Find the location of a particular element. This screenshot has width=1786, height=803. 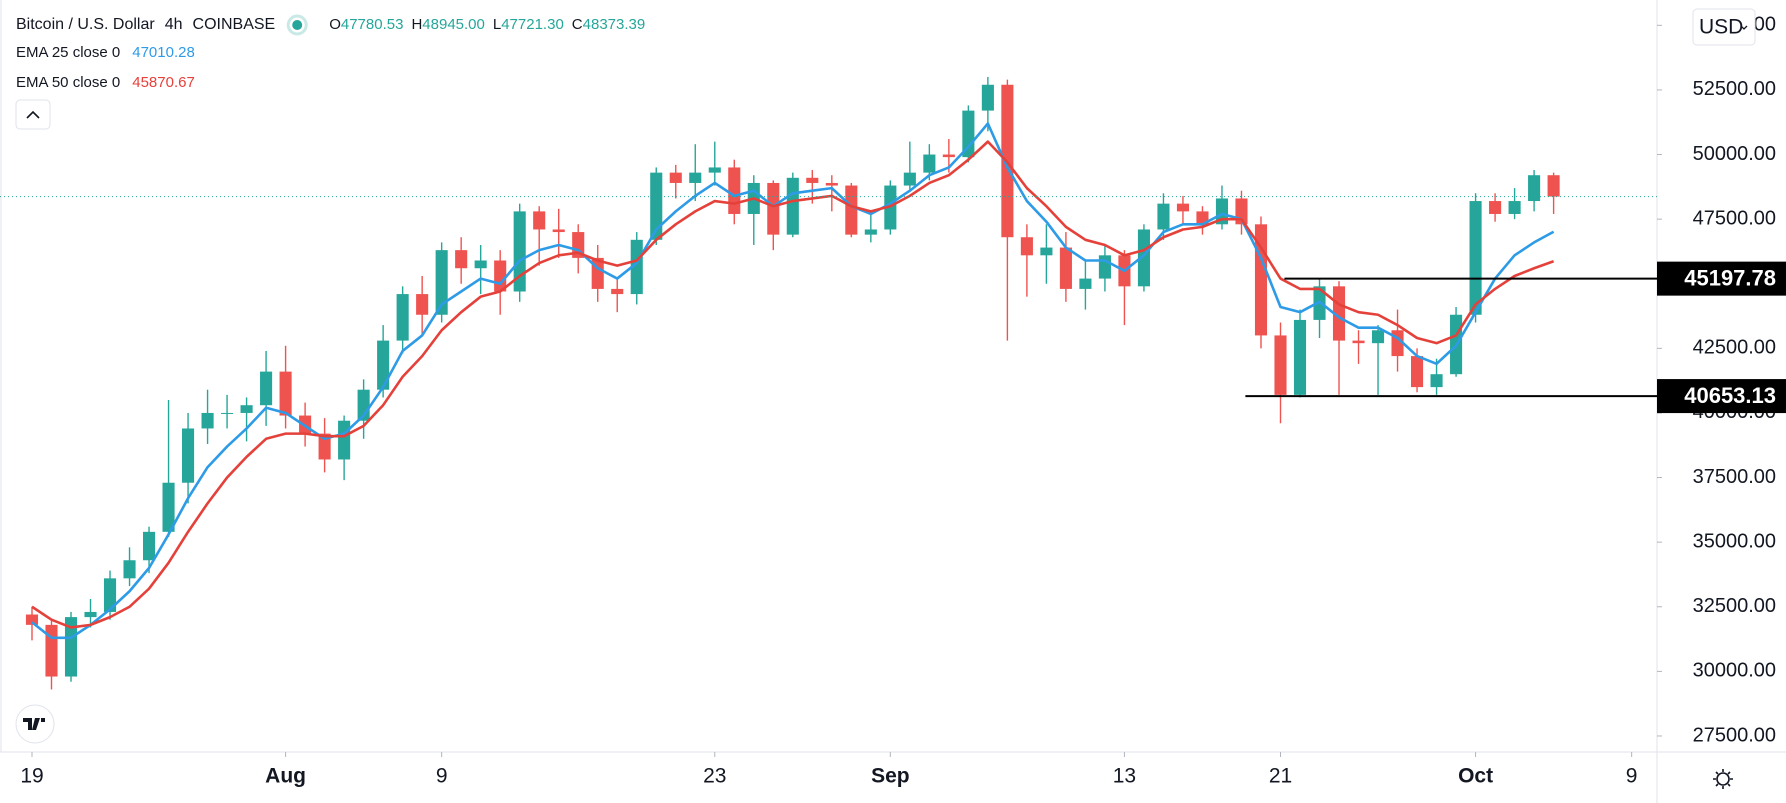

symbol-exchange: COINBASE is located at coordinates (234, 24).